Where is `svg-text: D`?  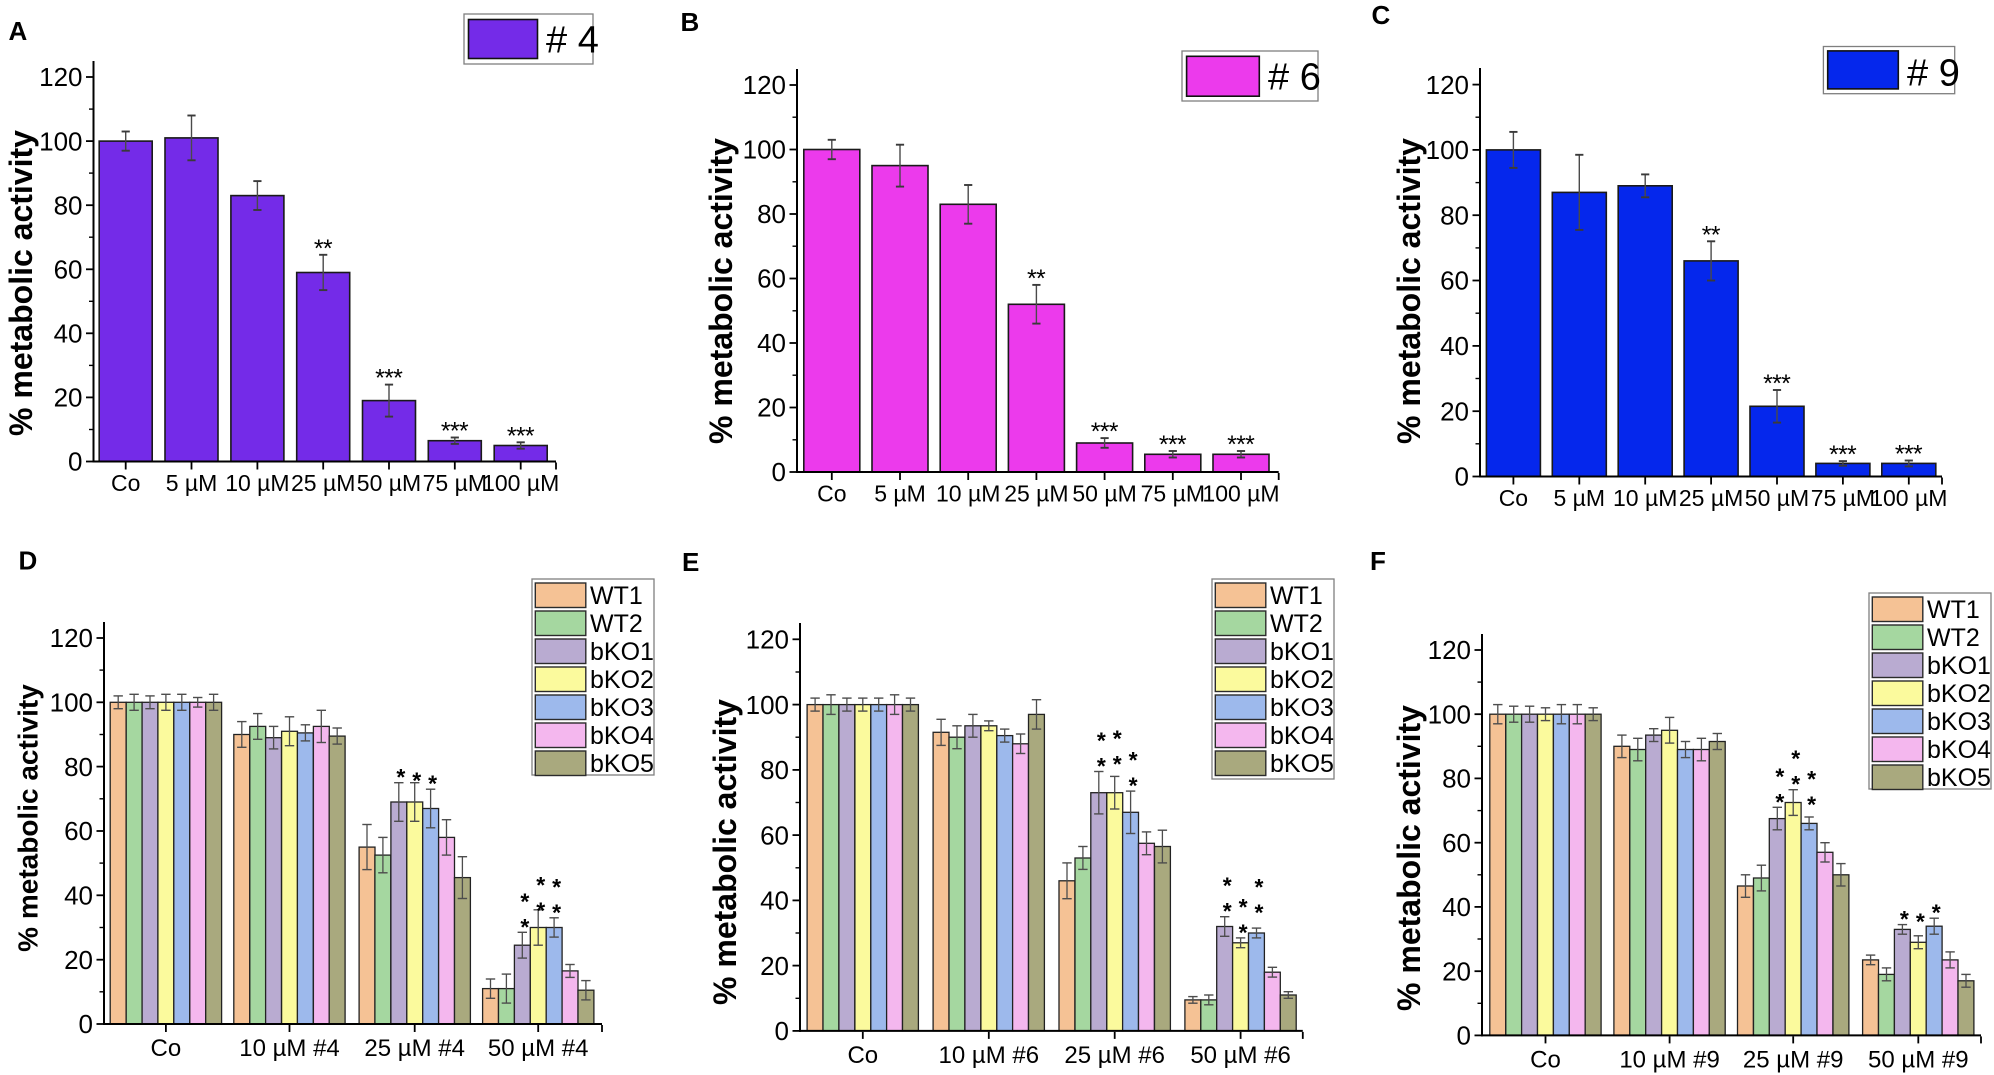
svg-text: D is located at coordinates (28, 560).